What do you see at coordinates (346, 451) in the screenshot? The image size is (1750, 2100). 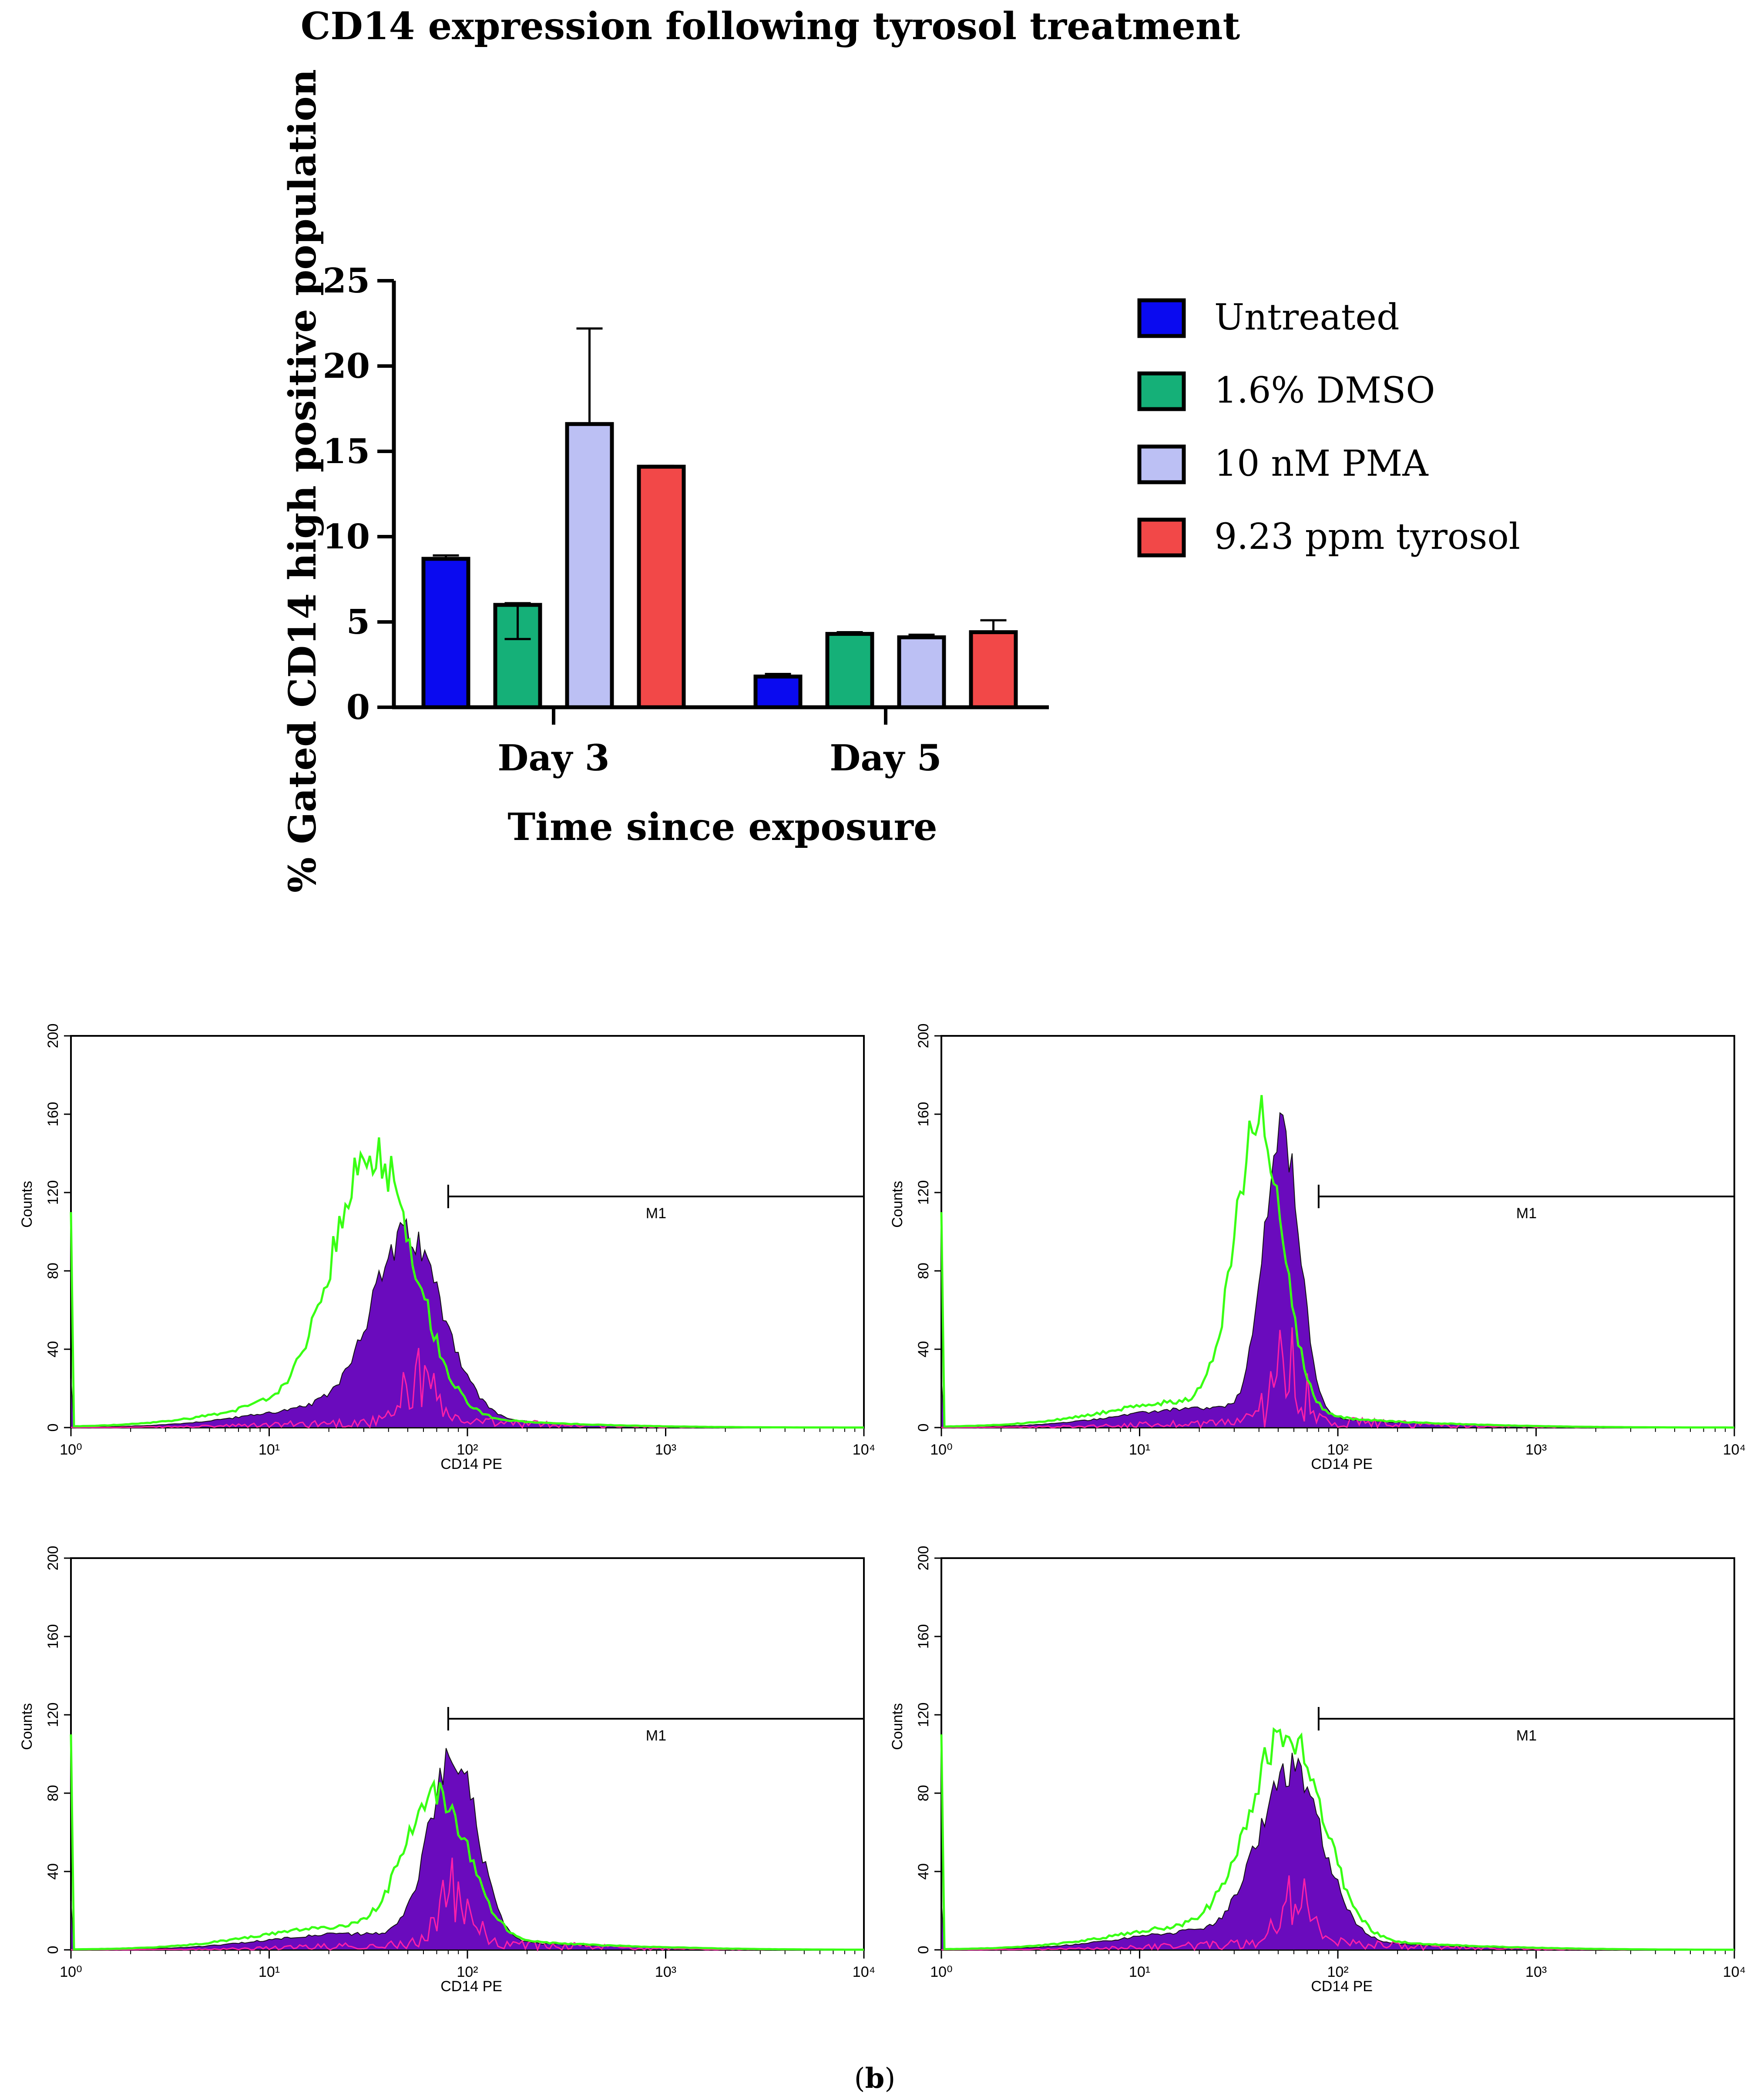 I see `y-tick-label: 15` at bounding box center [346, 451].